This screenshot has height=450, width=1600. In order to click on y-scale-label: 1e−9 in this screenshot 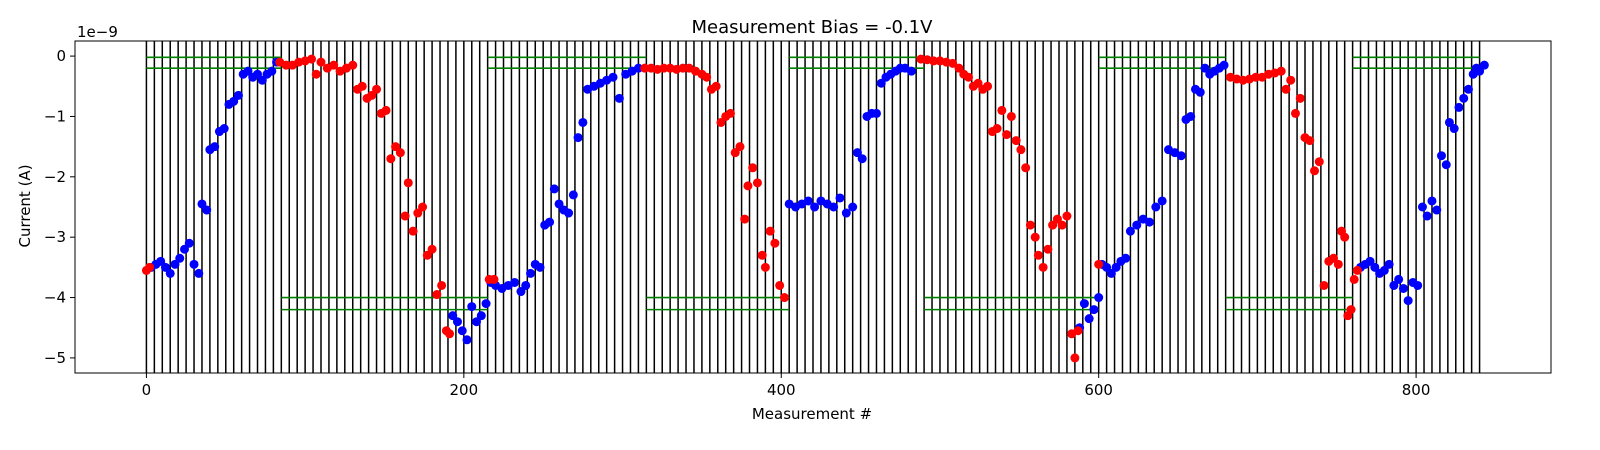, I will do `click(97, 32)`.